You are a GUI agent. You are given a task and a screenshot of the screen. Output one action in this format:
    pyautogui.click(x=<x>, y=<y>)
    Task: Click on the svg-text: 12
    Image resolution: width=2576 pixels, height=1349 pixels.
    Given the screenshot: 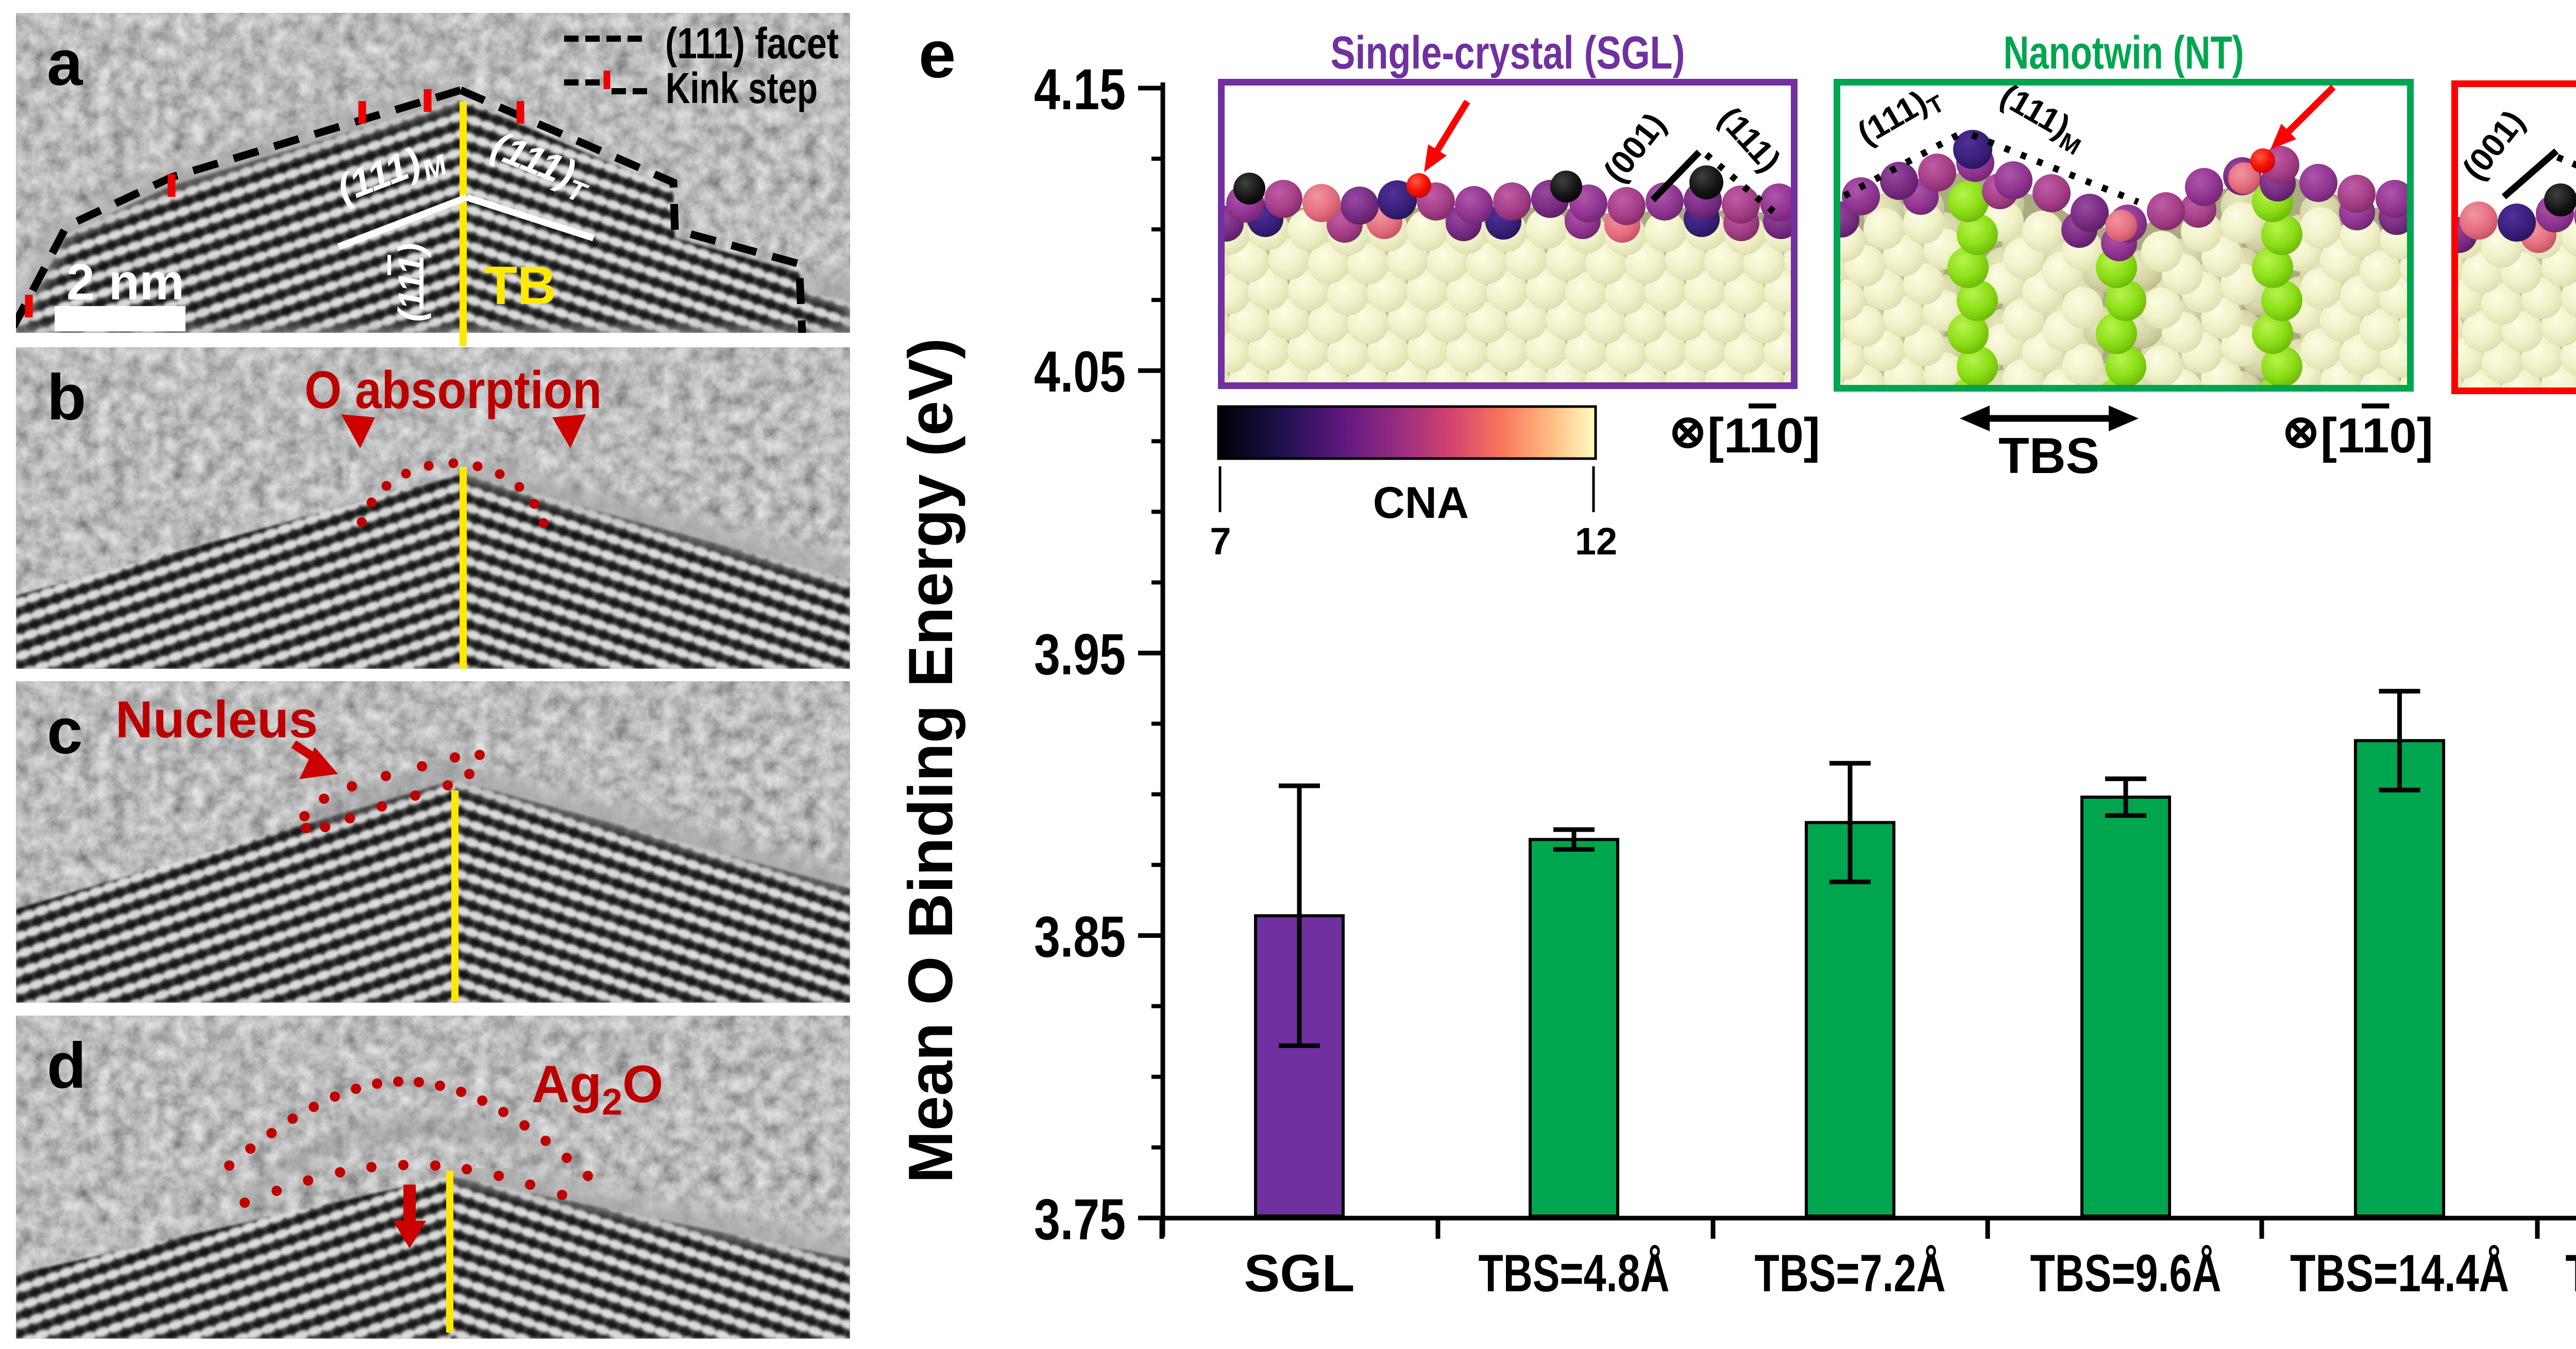 What is the action you would take?
    pyautogui.click(x=1596, y=541)
    